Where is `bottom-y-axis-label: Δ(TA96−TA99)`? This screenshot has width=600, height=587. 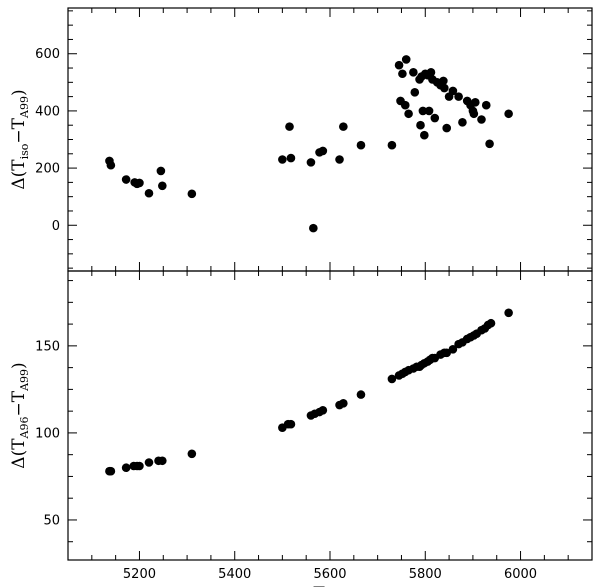
bottom-y-axis-label: Δ(TA96−TA99) is located at coordinates (20, 415).